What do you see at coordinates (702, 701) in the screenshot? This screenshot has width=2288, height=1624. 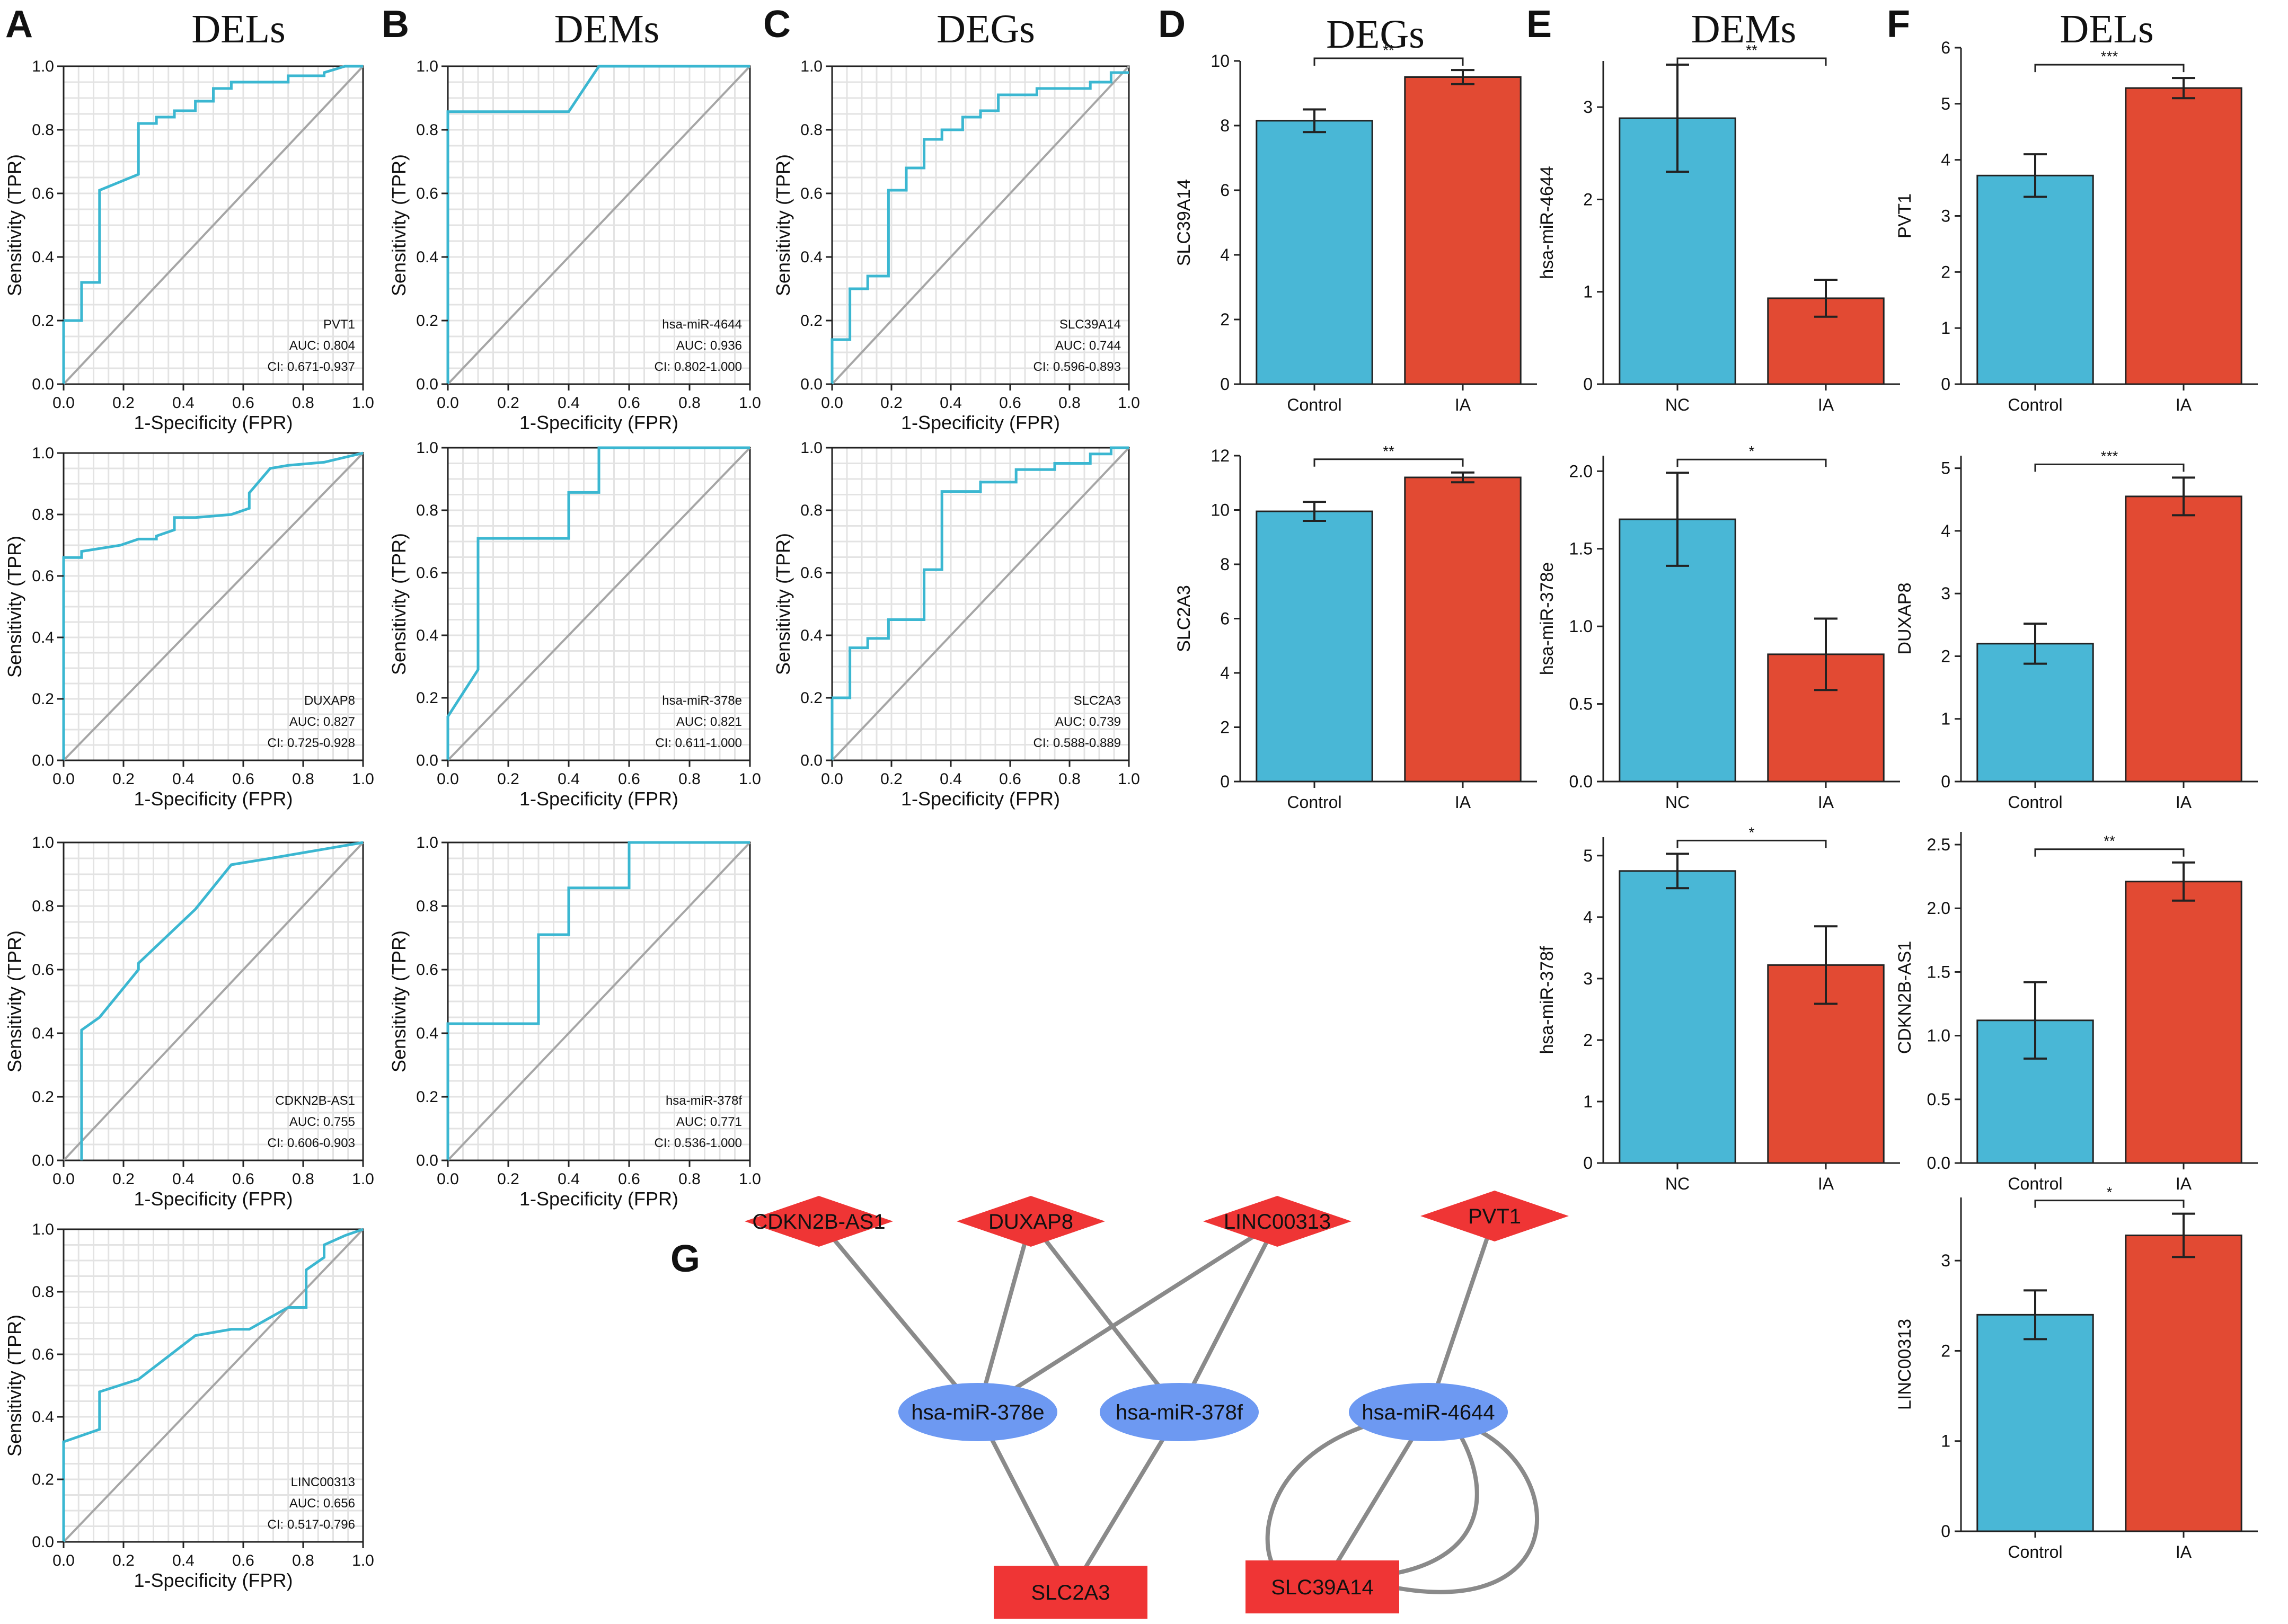 I see `legend-gene: hsa-miR-378e` at bounding box center [702, 701].